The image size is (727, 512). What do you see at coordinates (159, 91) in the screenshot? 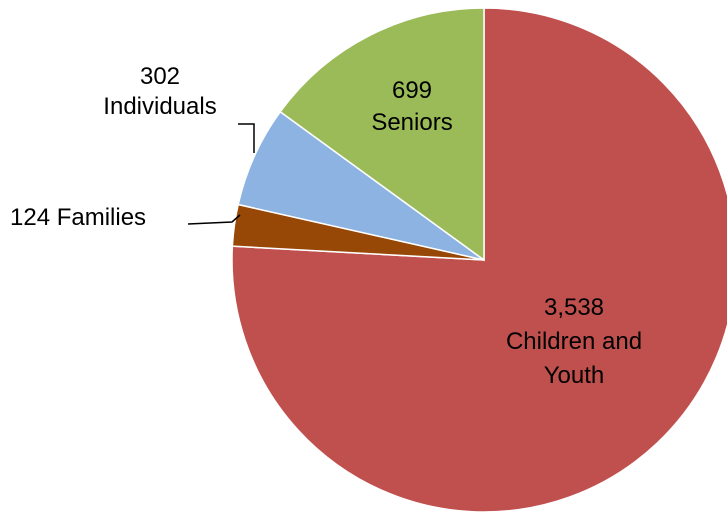
I see `data-label-individuals: 302 Individuals` at bounding box center [159, 91].